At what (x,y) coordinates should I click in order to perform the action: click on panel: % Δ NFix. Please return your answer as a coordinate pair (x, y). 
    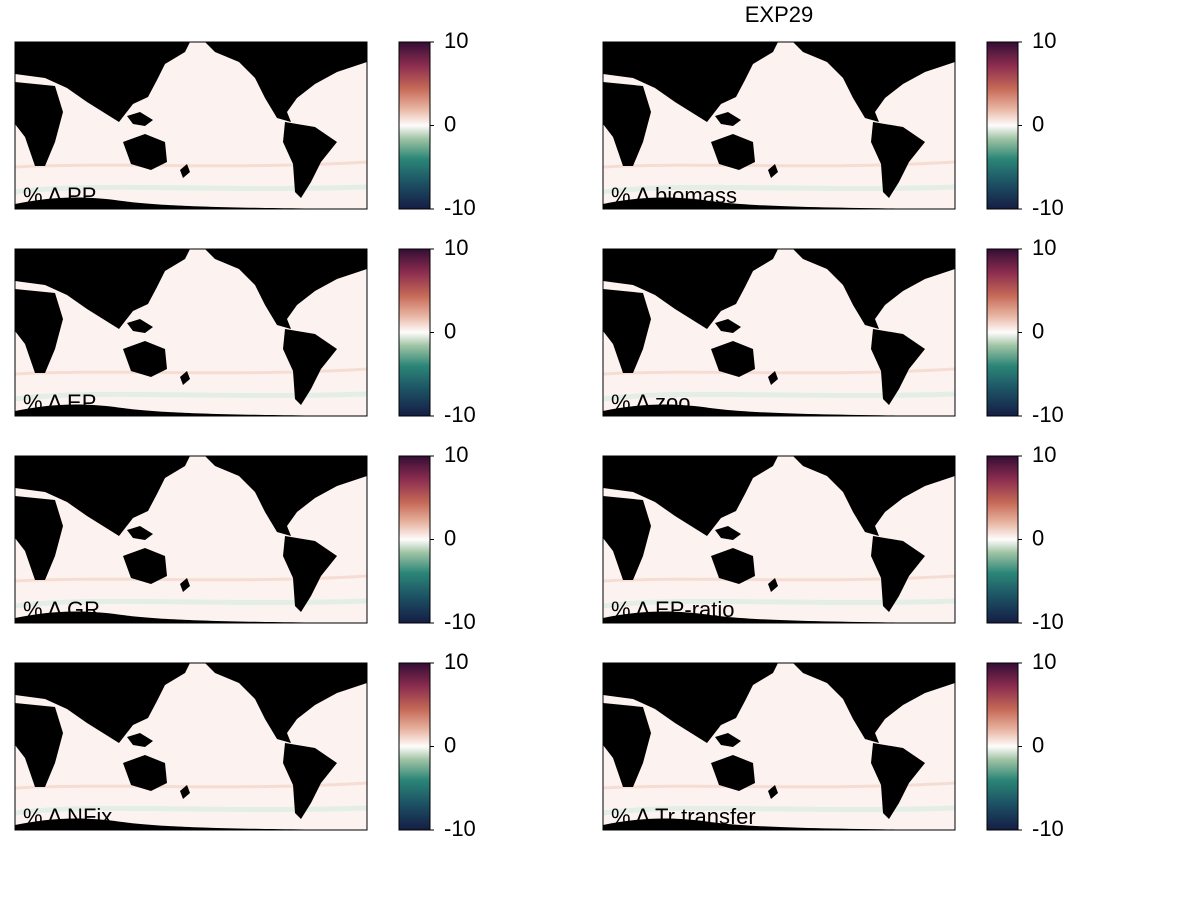
    Looking at the image, I should click on (191, 746).